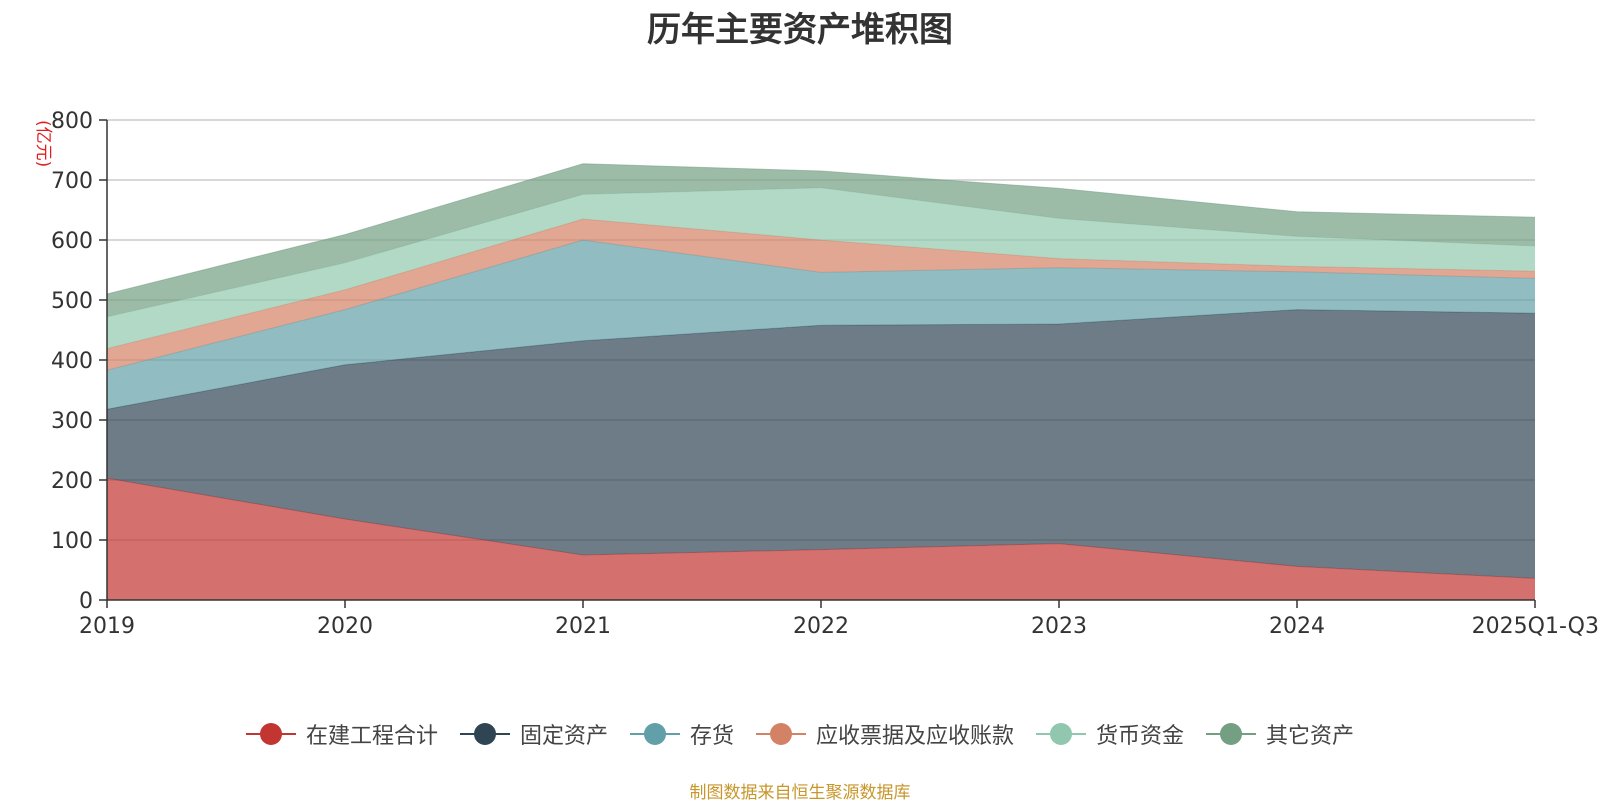 Image resolution: width=1600 pixels, height=803 pixels. I want to click on x-tick-label: 2019, so click(107, 626).